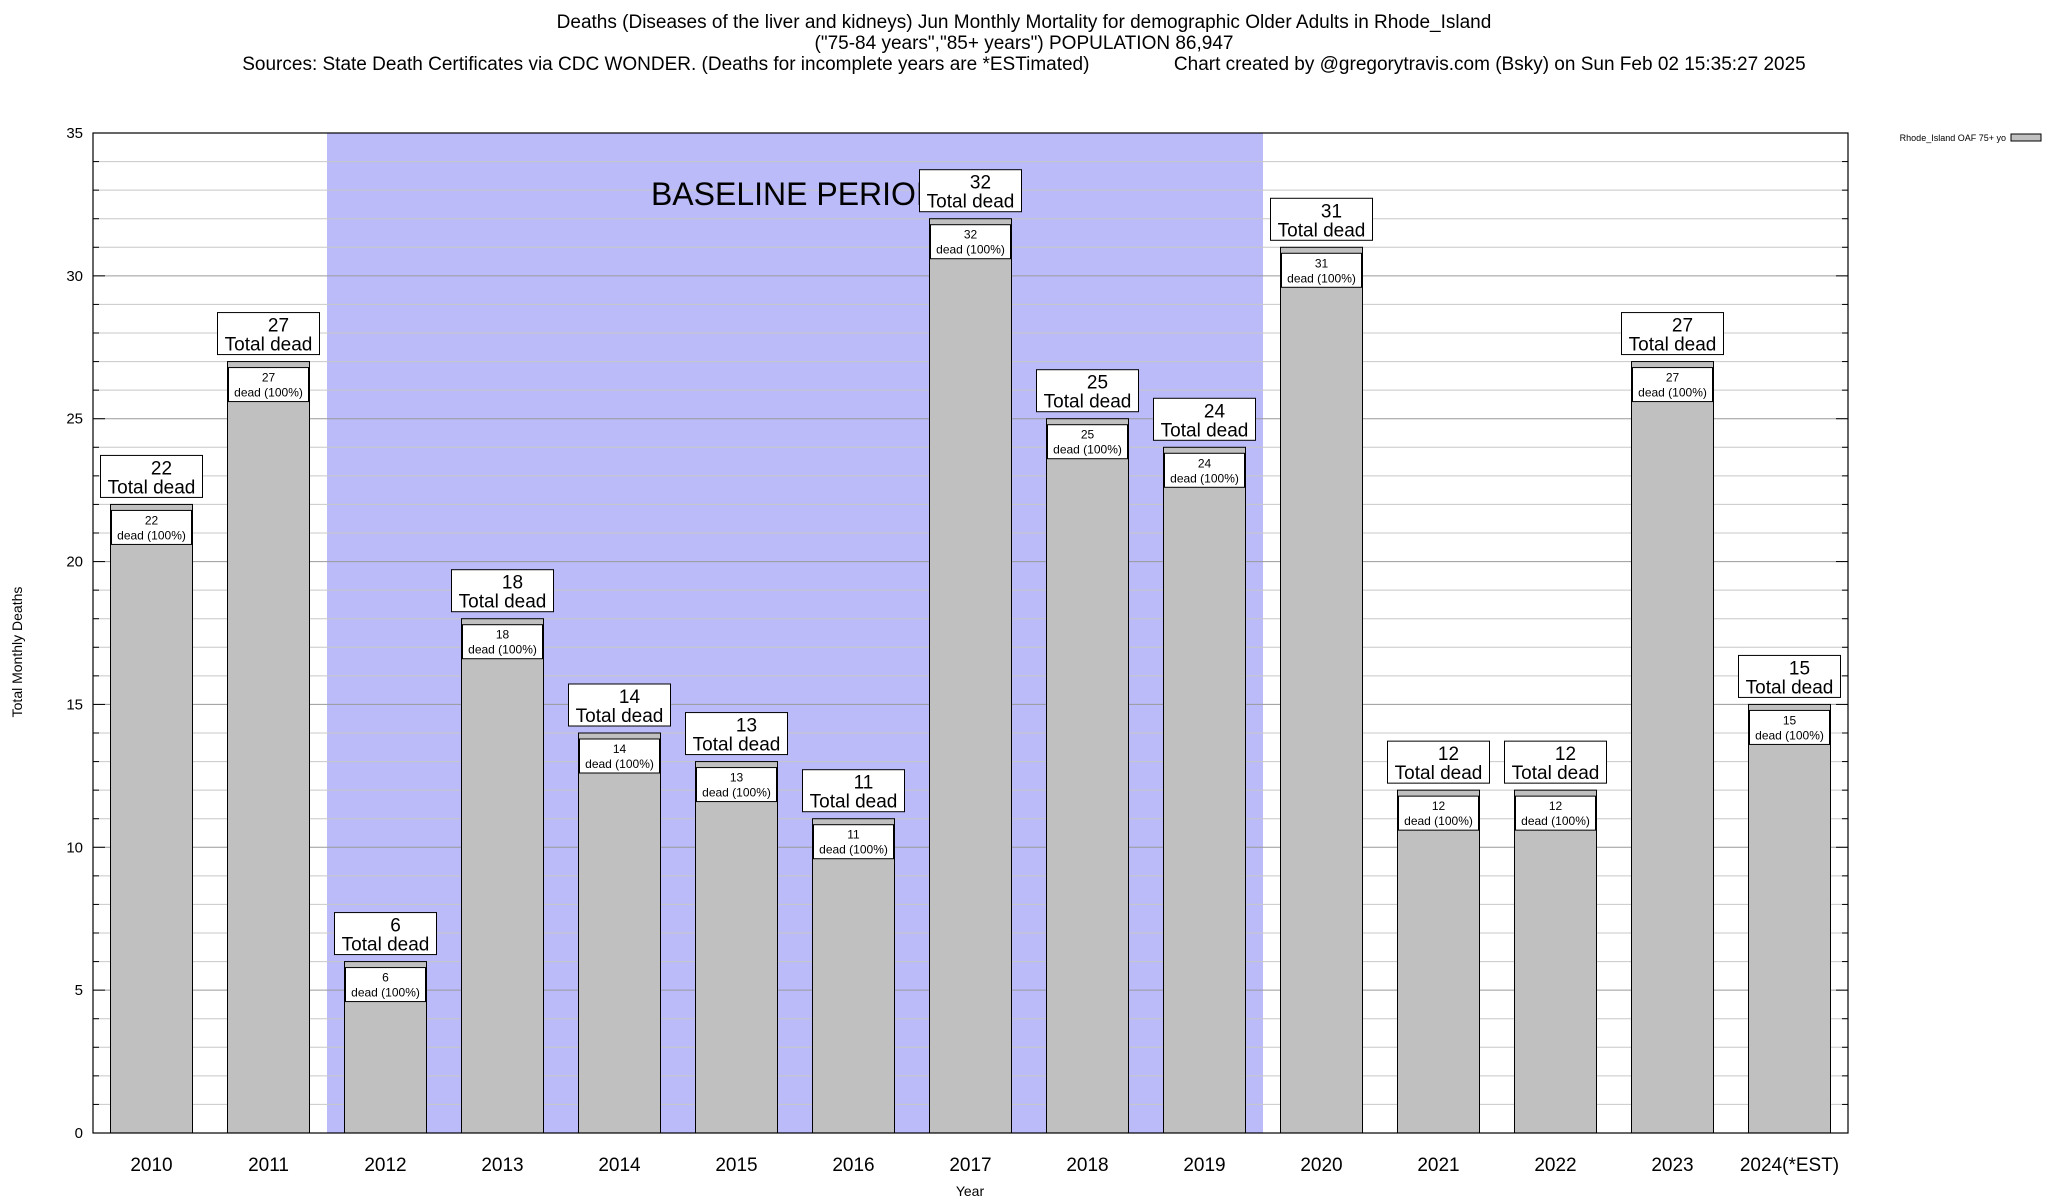 This screenshot has height=1200, width=2048. I want to click on y-tick-label: 35, so click(74, 133).